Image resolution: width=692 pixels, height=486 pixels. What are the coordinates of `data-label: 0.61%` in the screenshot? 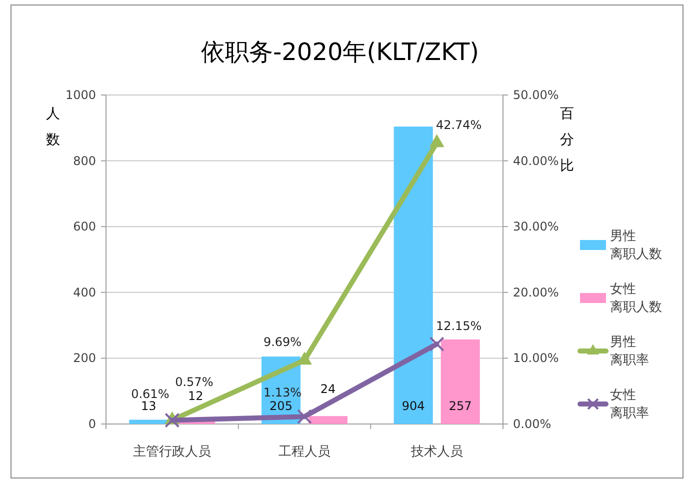 It's located at (150, 393).